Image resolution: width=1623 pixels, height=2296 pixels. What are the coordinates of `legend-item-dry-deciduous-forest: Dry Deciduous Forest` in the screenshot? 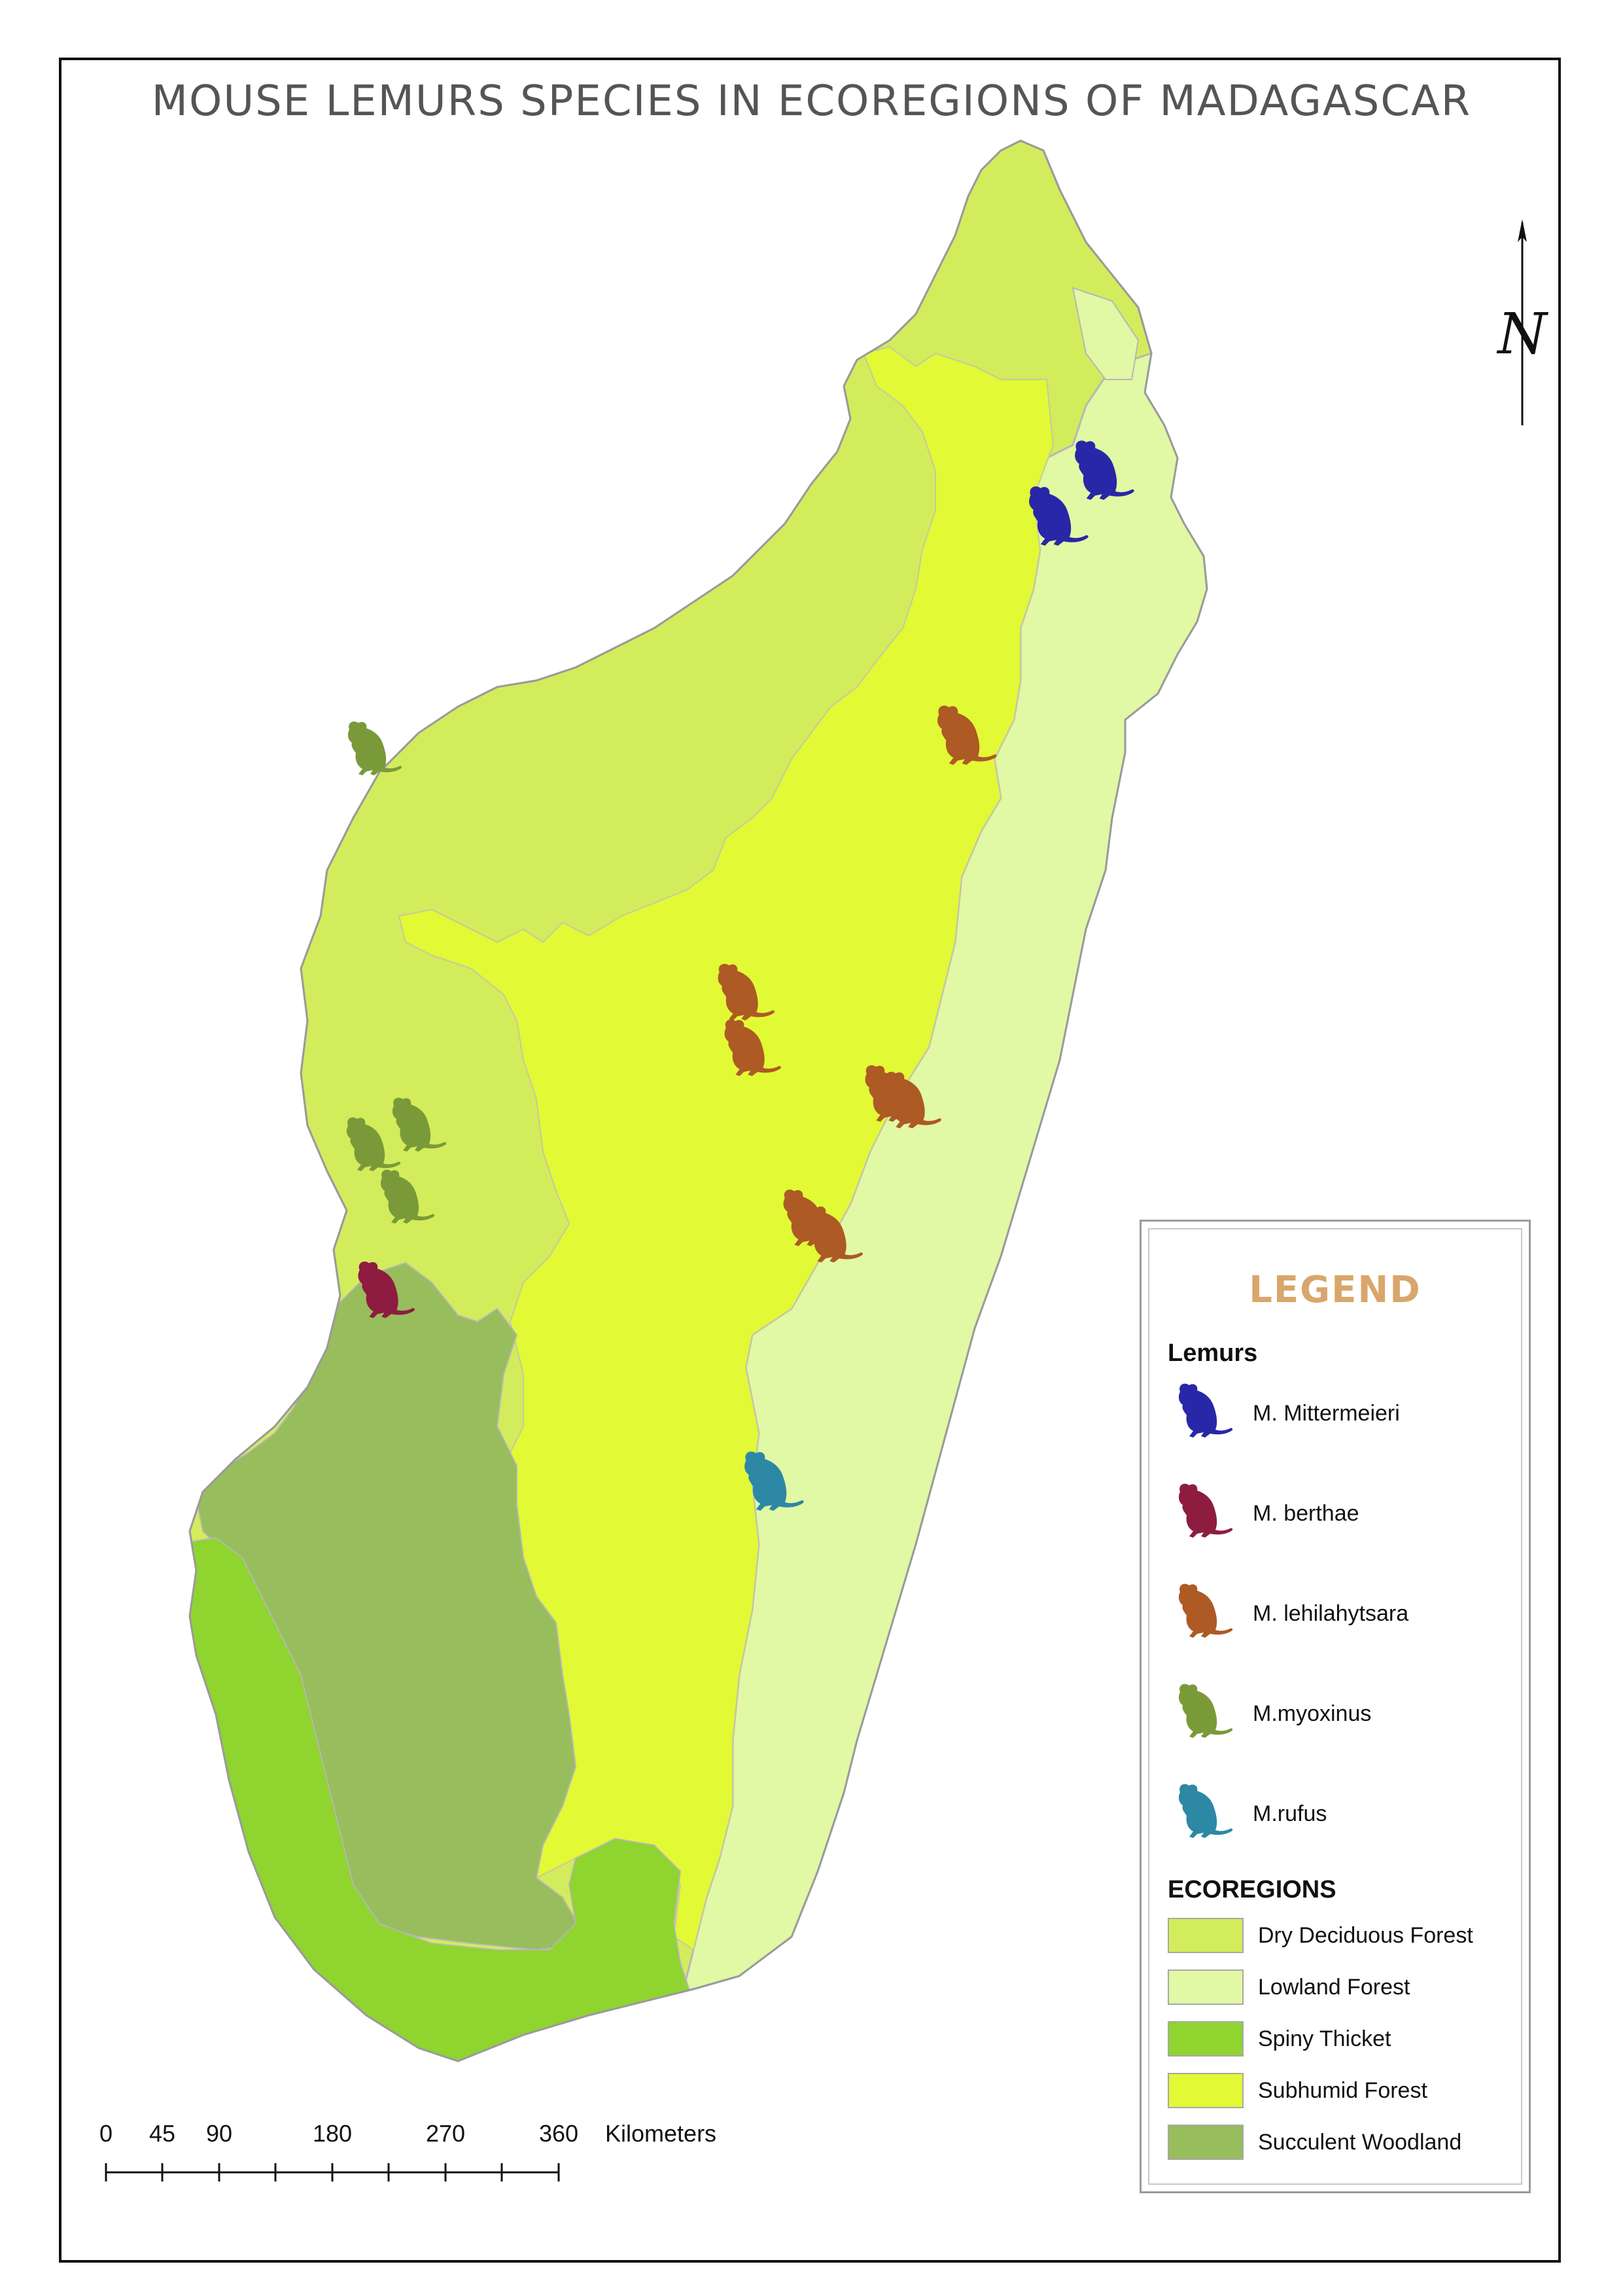 It's located at (1344, 1934).